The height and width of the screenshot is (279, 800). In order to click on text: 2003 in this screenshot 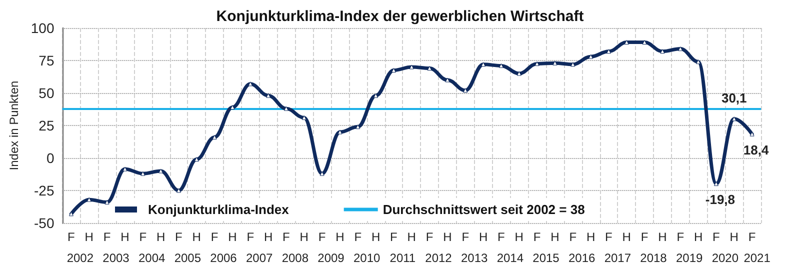, I will do `click(116, 258)`.